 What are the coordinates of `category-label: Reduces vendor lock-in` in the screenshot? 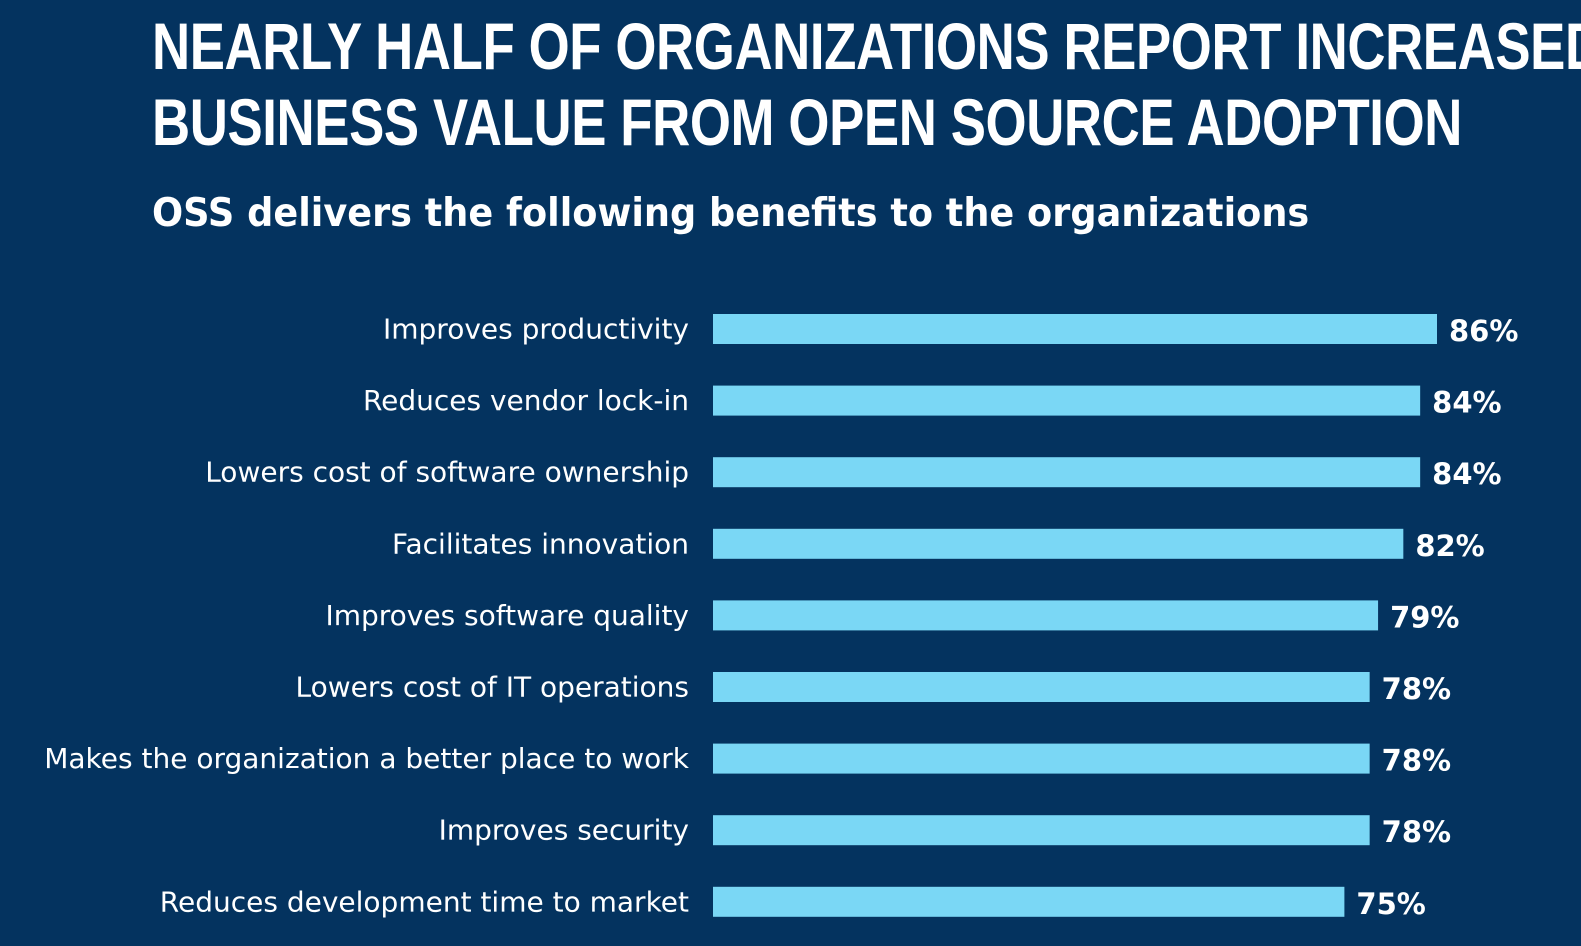 It's located at (526, 400).